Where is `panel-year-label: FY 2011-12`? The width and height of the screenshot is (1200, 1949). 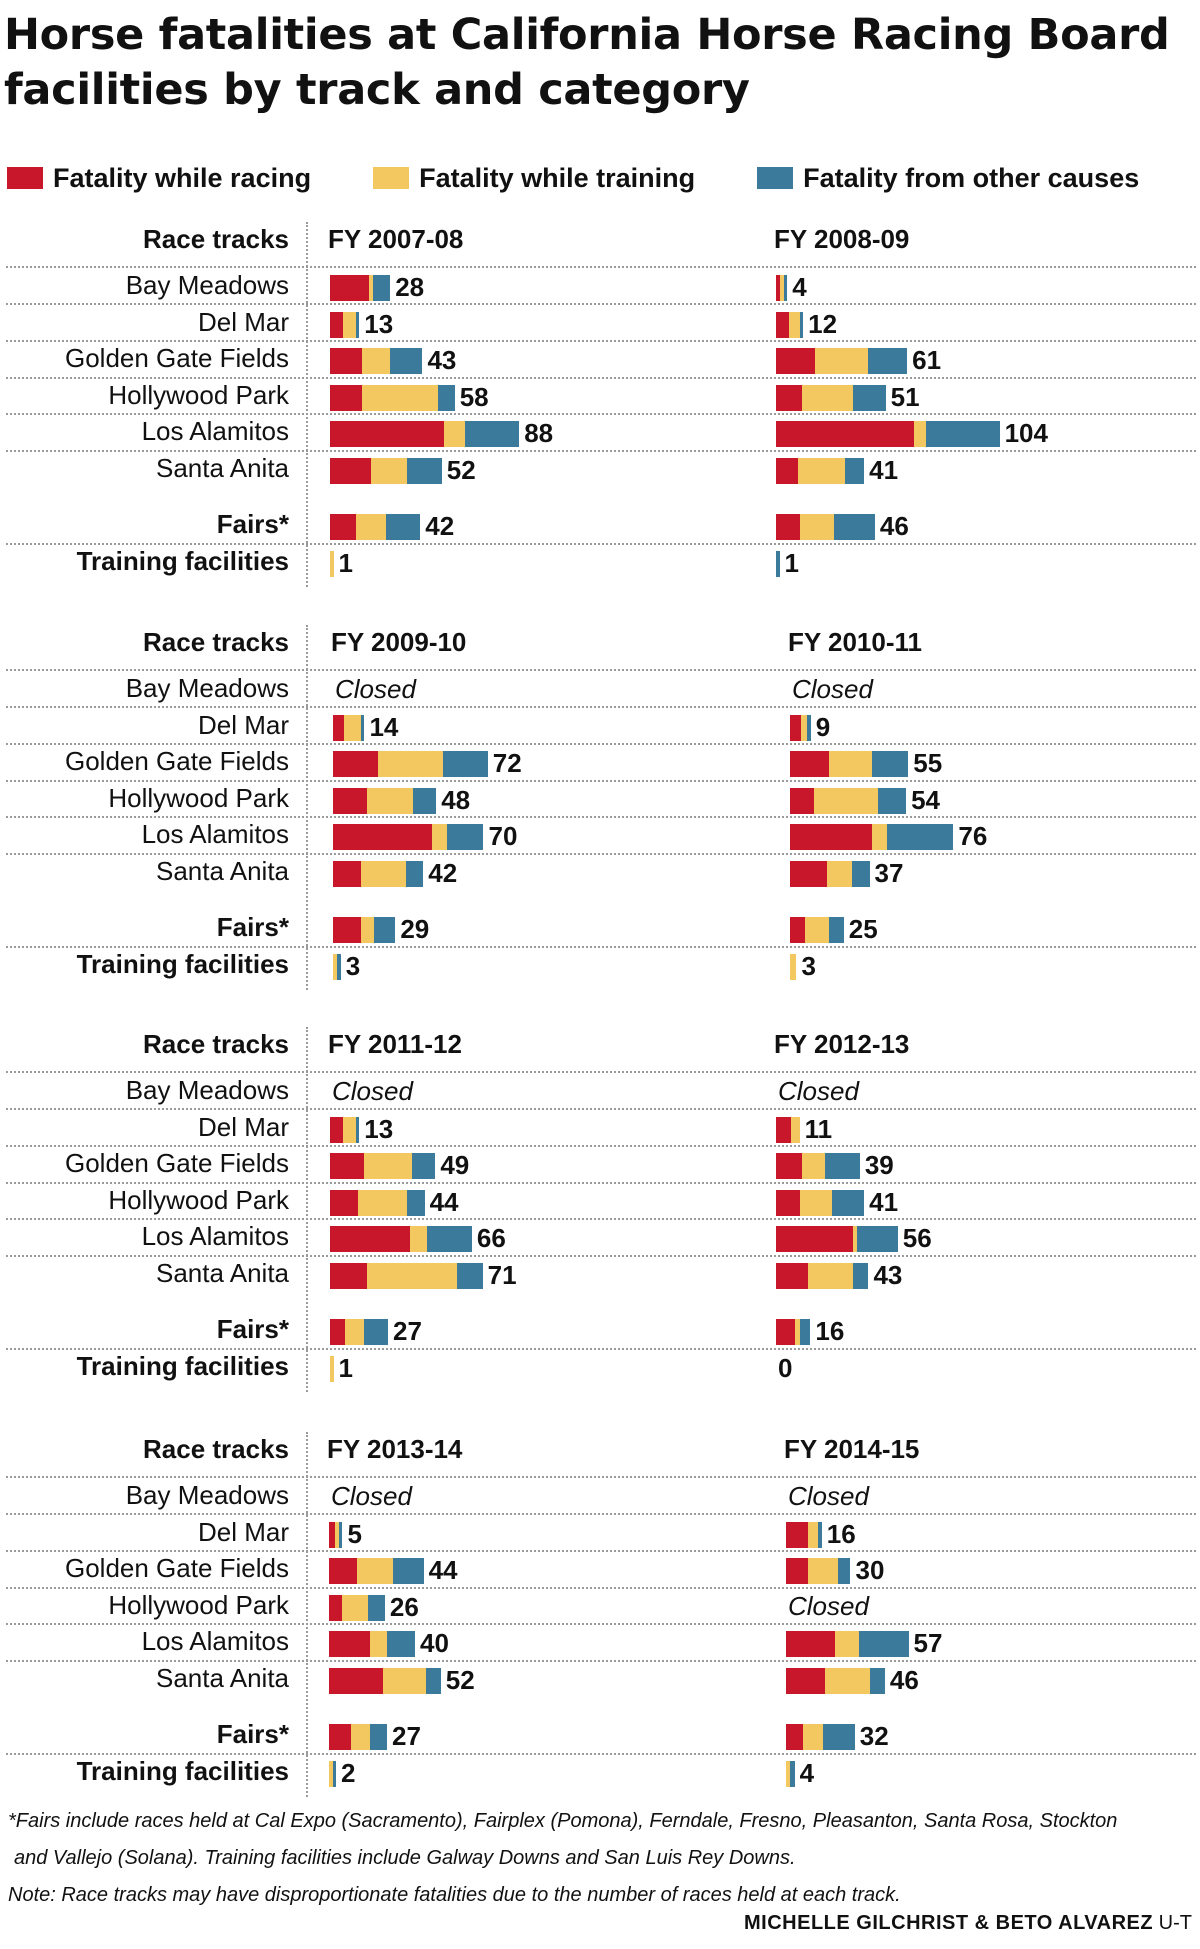 panel-year-label: FY 2011-12 is located at coordinates (395, 1044).